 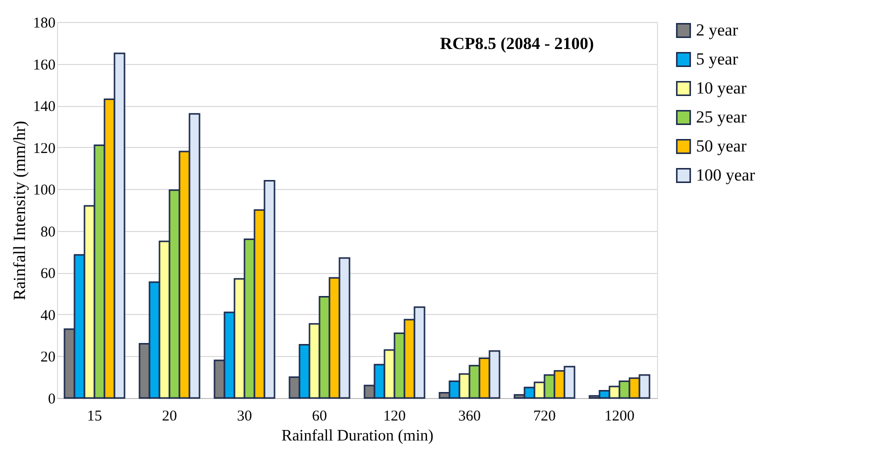 I want to click on x-axis-title: Rainfall Duration (min), so click(x=358, y=436).